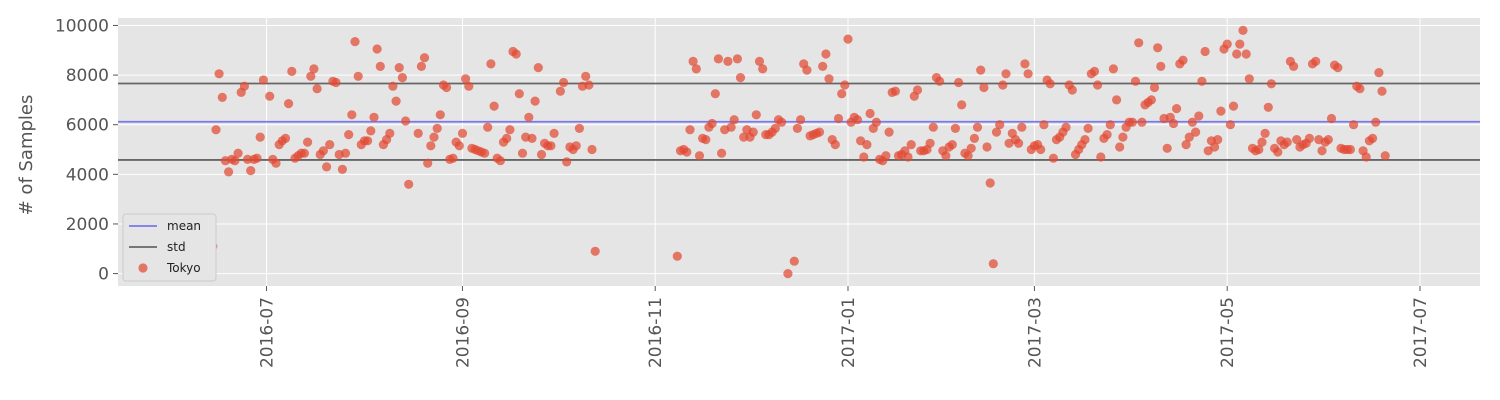 Image resolution: width=1500 pixels, height=400 pixels. What do you see at coordinates (87, 225) in the screenshot?
I see `y-tick-label: 2000` at bounding box center [87, 225].